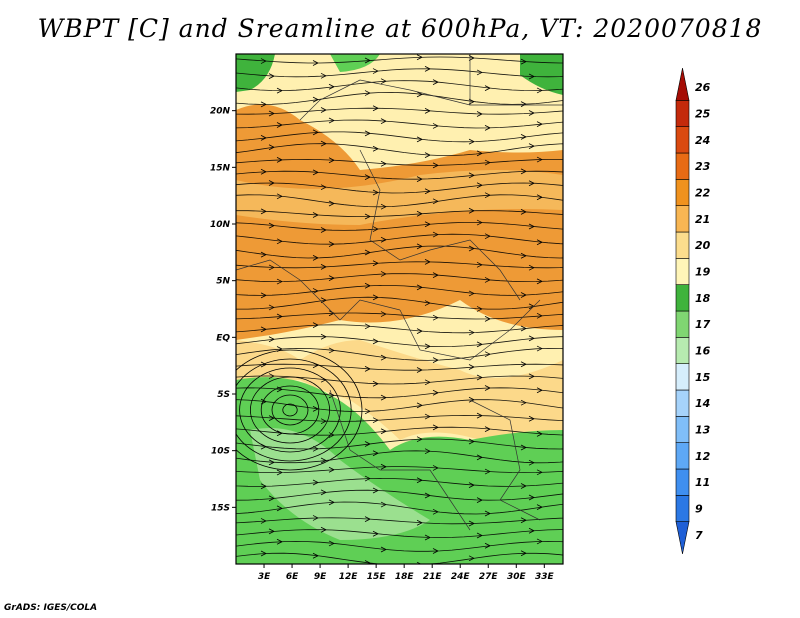 The width and height of the screenshot is (800, 618). I want to click on y-tick-label: 10S, so click(220, 452).